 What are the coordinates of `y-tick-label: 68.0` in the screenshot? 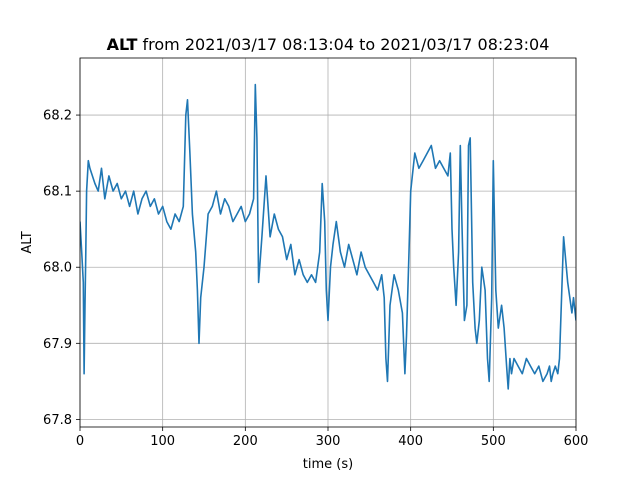 It's located at (57, 268).